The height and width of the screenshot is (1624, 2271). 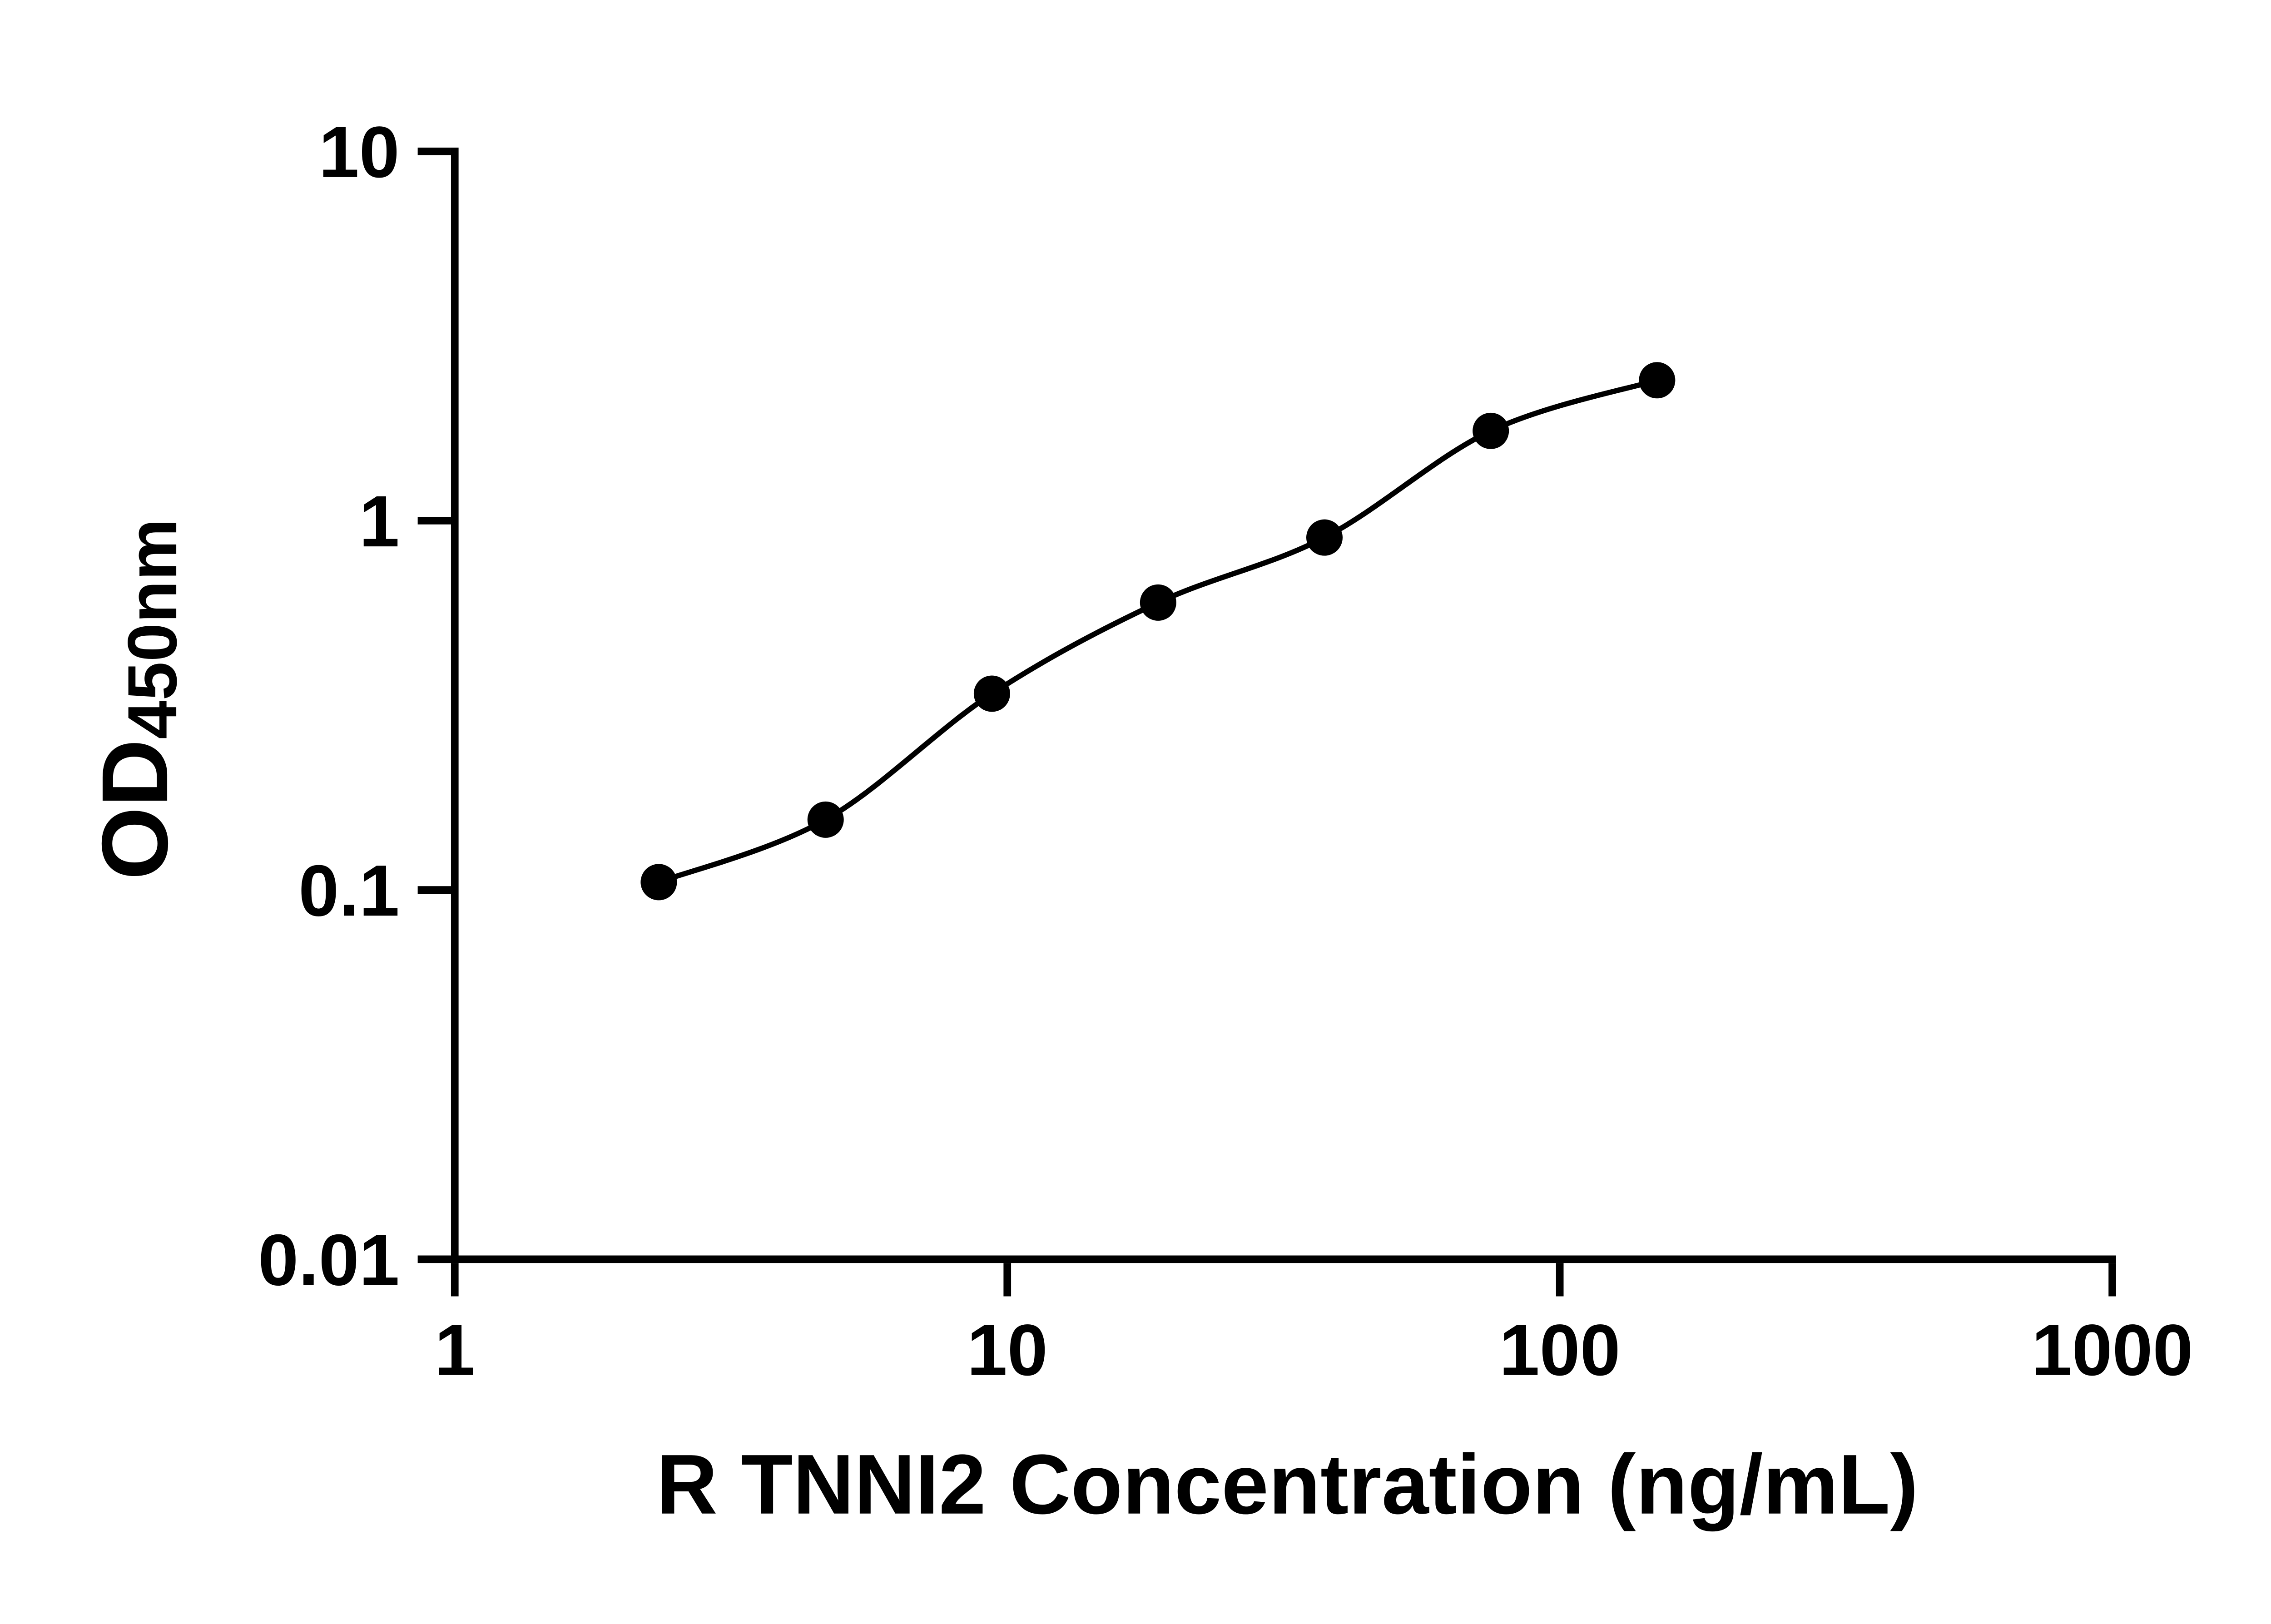 I want to click on x-tick-label: 1000, so click(x=2112, y=1350).